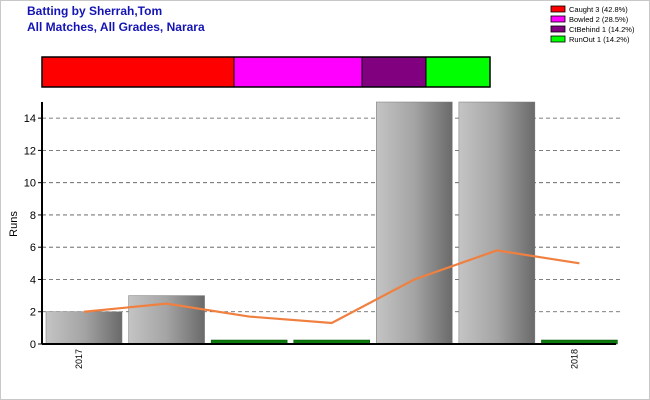  What do you see at coordinates (116, 27) in the screenshot?
I see `chart-subtitle: All Matches, All Grades, Narara` at bounding box center [116, 27].